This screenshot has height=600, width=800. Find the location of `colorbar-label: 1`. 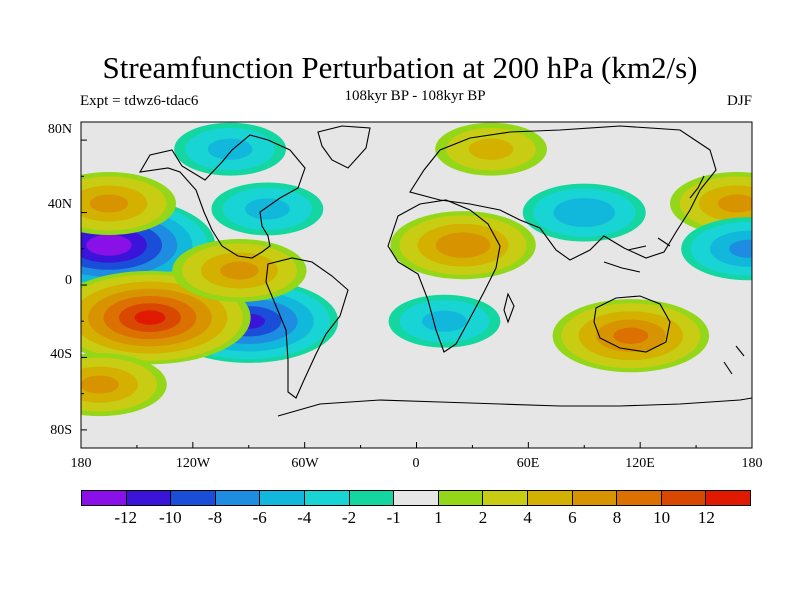

colorbar-label: 1 is located at coordinates (438, 517).